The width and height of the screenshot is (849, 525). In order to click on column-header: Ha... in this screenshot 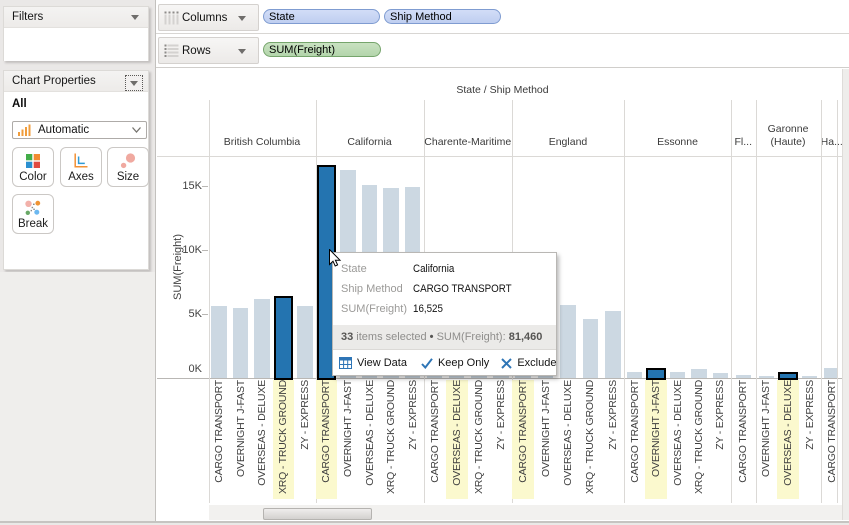, I will do `click(832, 141)`.